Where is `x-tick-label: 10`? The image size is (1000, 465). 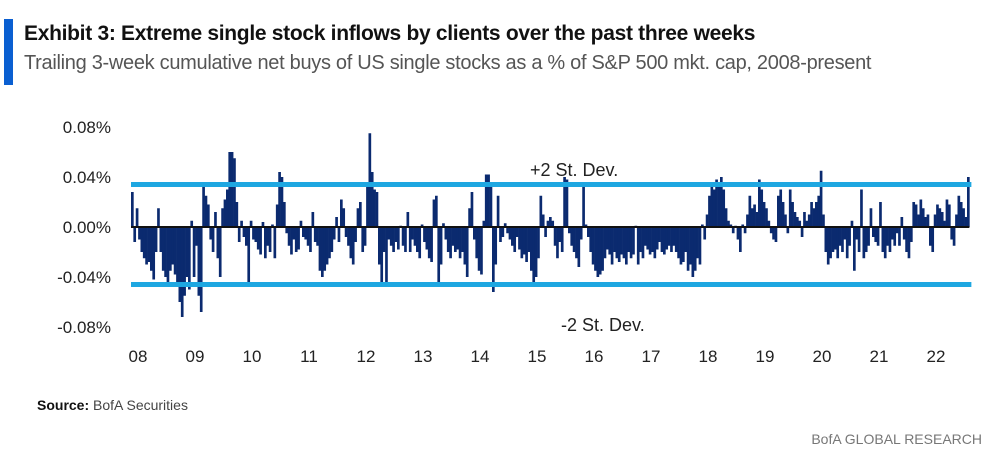
x-tick-label: 10 is located at coordinates (252, 356).